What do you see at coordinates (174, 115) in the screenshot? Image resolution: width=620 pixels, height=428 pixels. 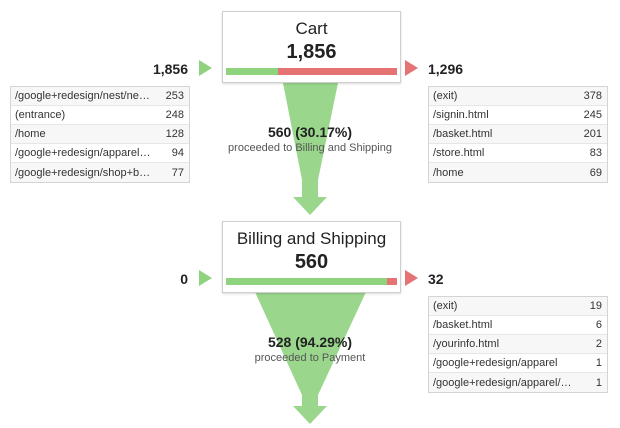 I see `row-count: 248` at bounding box center [174, 115].